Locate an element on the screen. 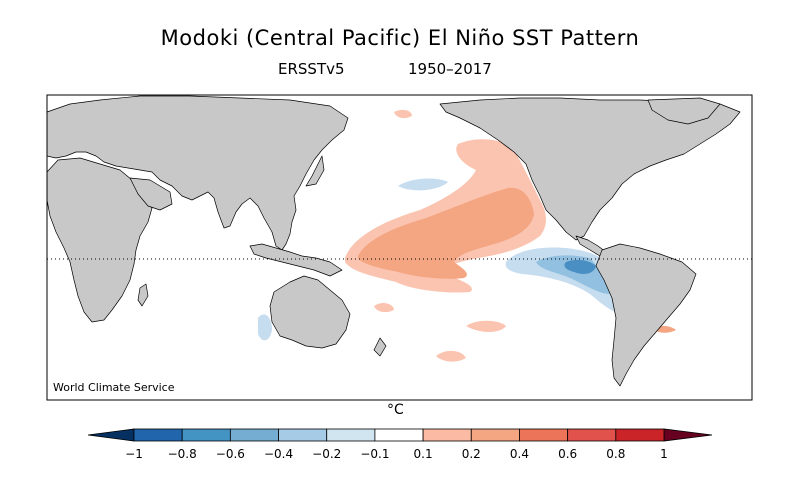 Image resolution: width=800 pixels, height=482 pixels. arabia-landmass is located at coordinates (151, 194).